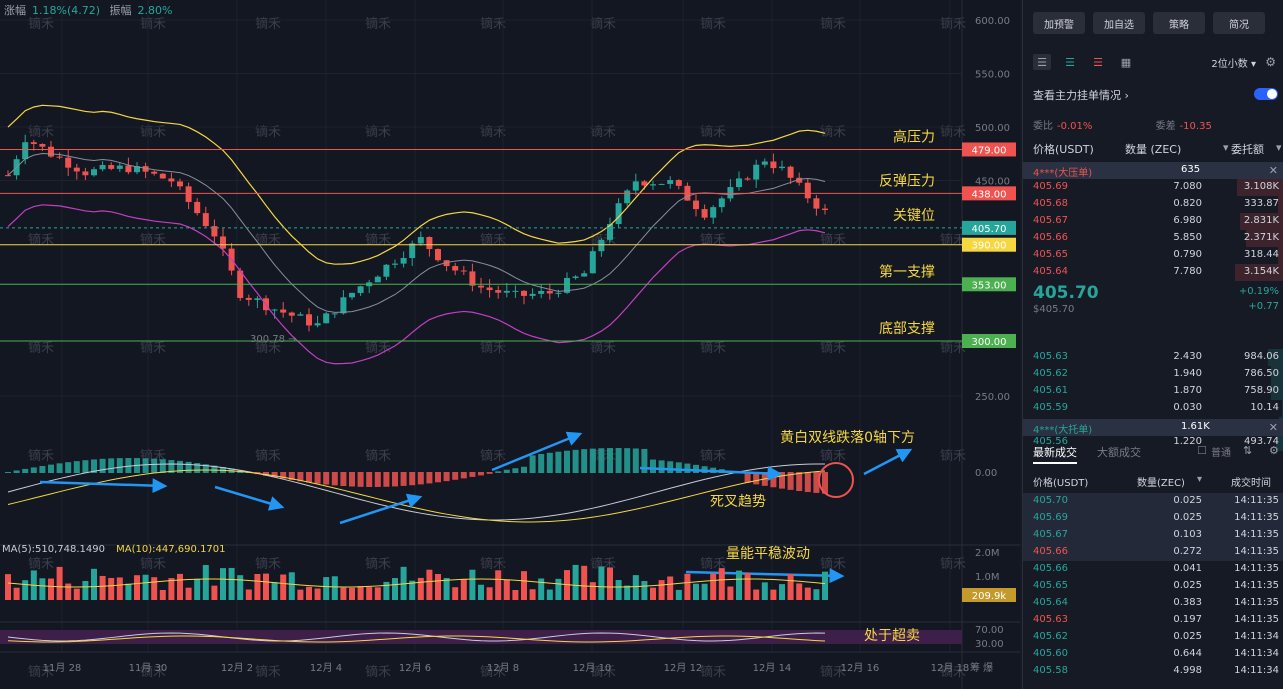 The height and width of the screenshot is (689, 1283). What do you see at coordinates (987, 577) in the screenshot?
I see `volume-tick-label: 1.0M` at bounding box center [987, 577].